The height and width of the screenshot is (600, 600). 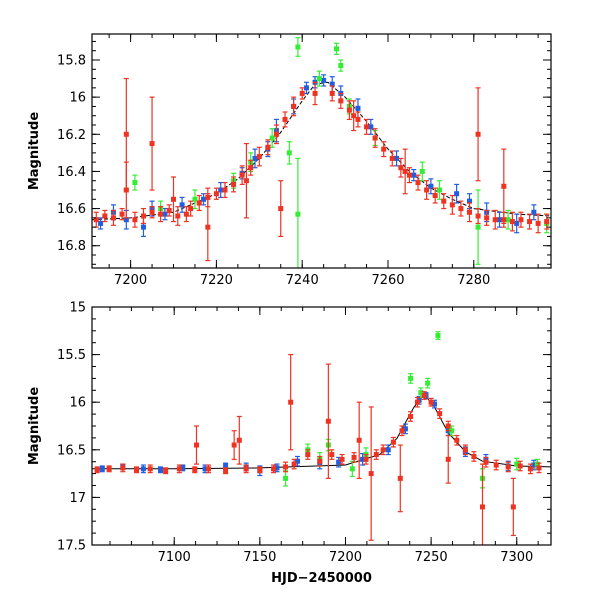 What do you see at coordinates (71, 246) in the screenshot?
I see `y-tick-label: 16.8` at bounding box center [71, 246].